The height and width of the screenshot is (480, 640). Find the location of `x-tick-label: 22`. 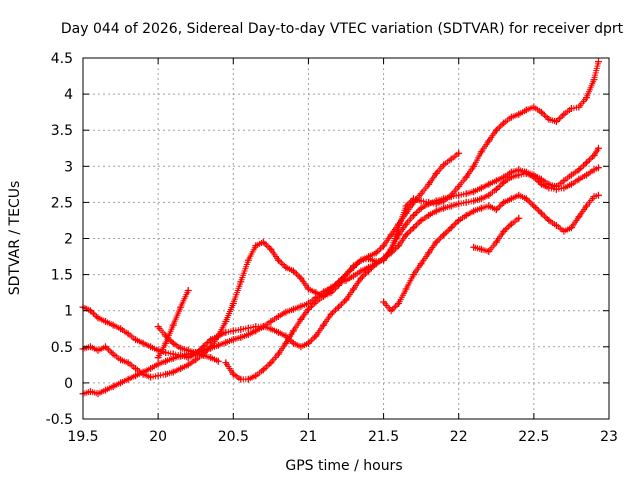

x-tick-label: 22 is located at coordinates (459, 437).